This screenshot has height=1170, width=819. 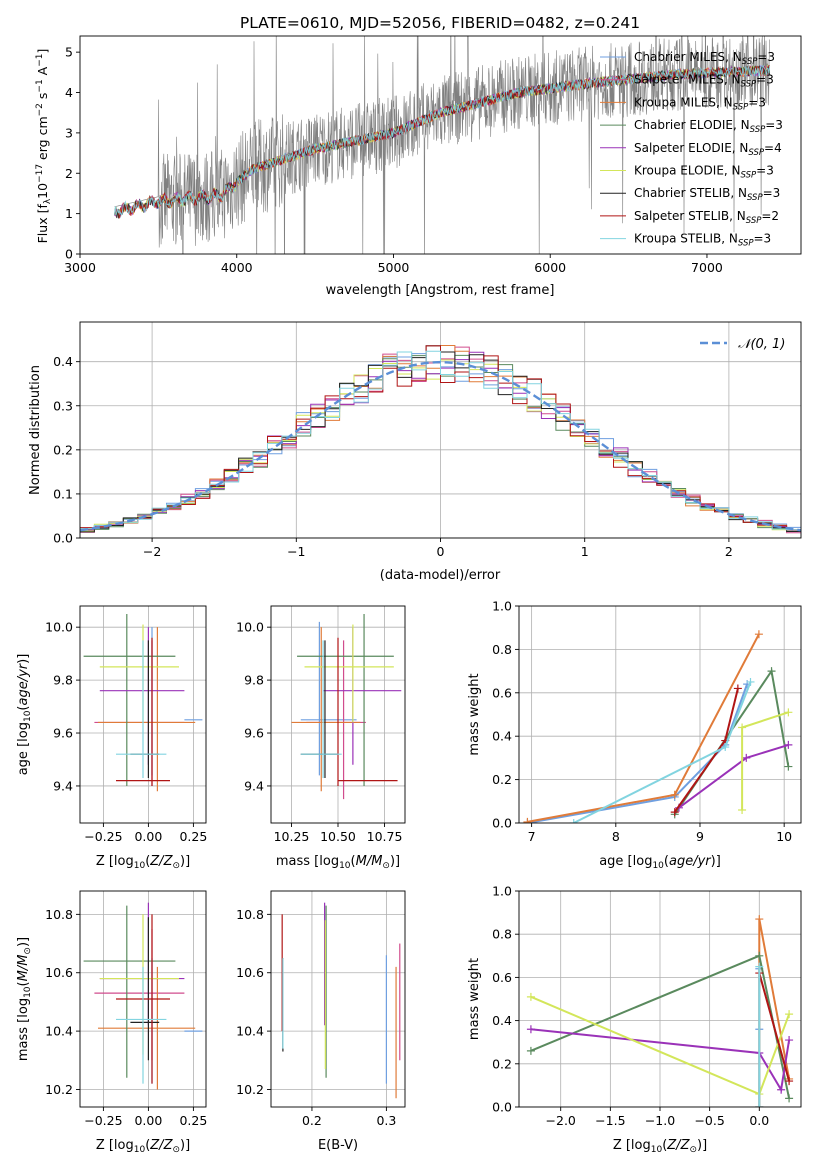 I want to click on x-tick-label: 0.3, so click(x=386, y=1120).